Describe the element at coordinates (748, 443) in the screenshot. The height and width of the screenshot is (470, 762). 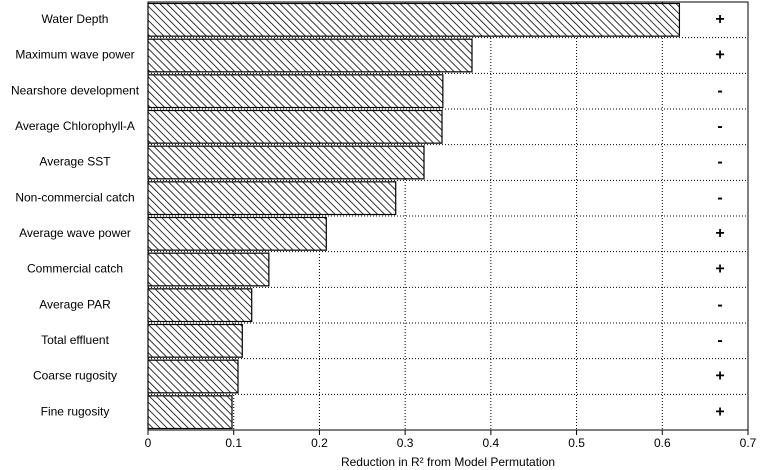
I see `x-tick-label: 0.7` at that location.